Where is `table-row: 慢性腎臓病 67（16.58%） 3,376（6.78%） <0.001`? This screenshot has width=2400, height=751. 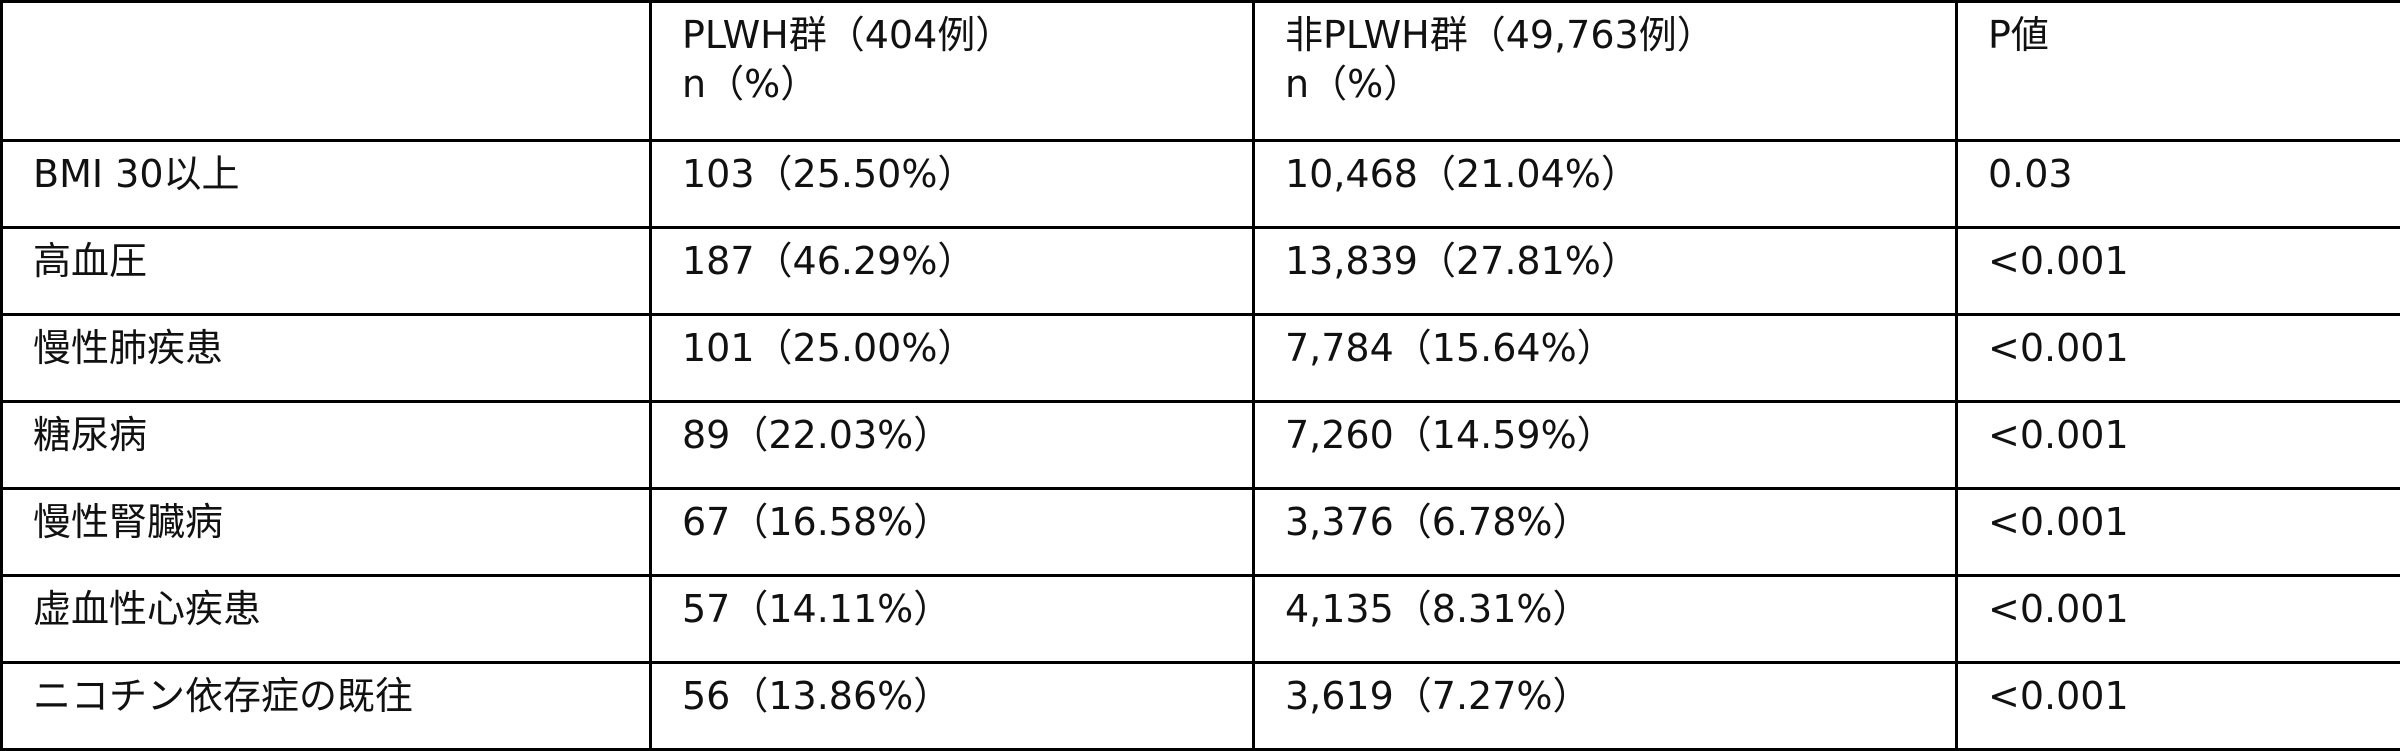 table-row: 慢性腎臓病 67（16.58%） 3,376（6.78%） <0.001 is located at coordinates (1201, 532).